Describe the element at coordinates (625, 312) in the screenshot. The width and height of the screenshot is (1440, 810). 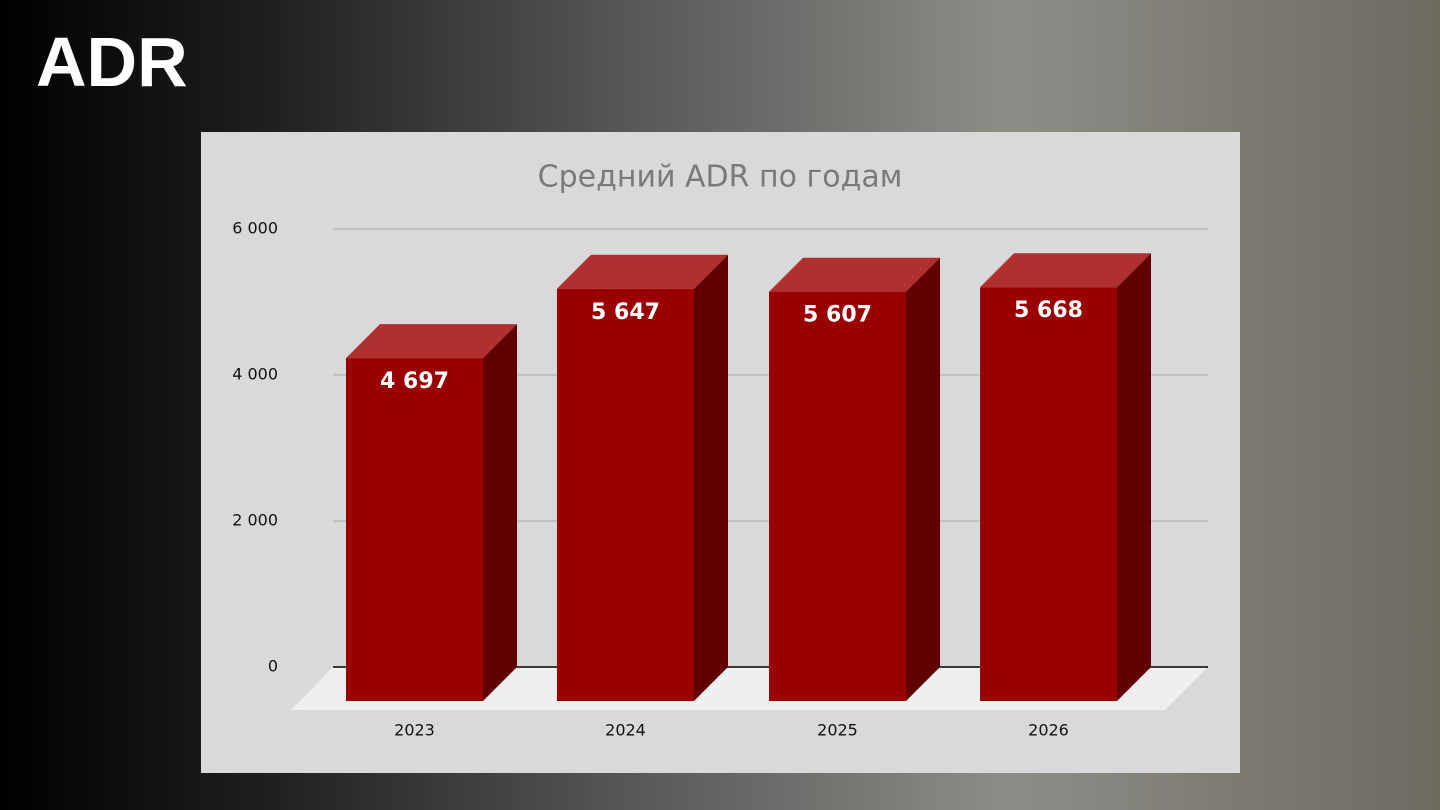
I see `value-label: 5 647` at that location.